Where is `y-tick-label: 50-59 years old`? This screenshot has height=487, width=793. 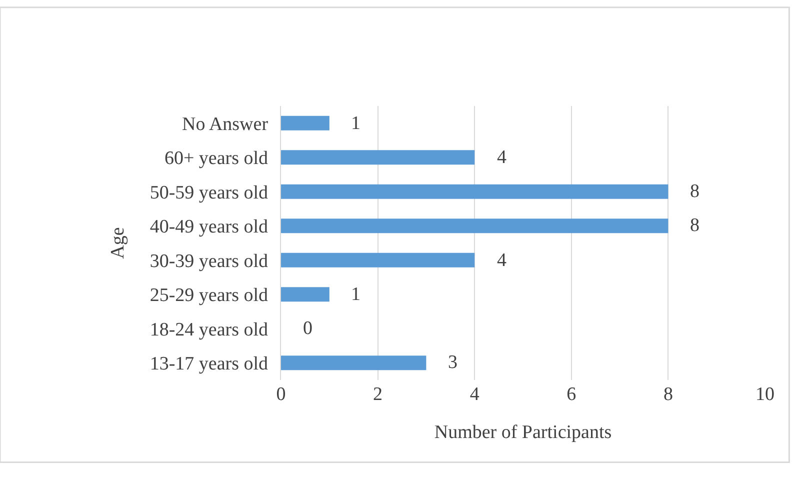 y-tick-label: 50-59 years old is located at coordinates (209, 193).